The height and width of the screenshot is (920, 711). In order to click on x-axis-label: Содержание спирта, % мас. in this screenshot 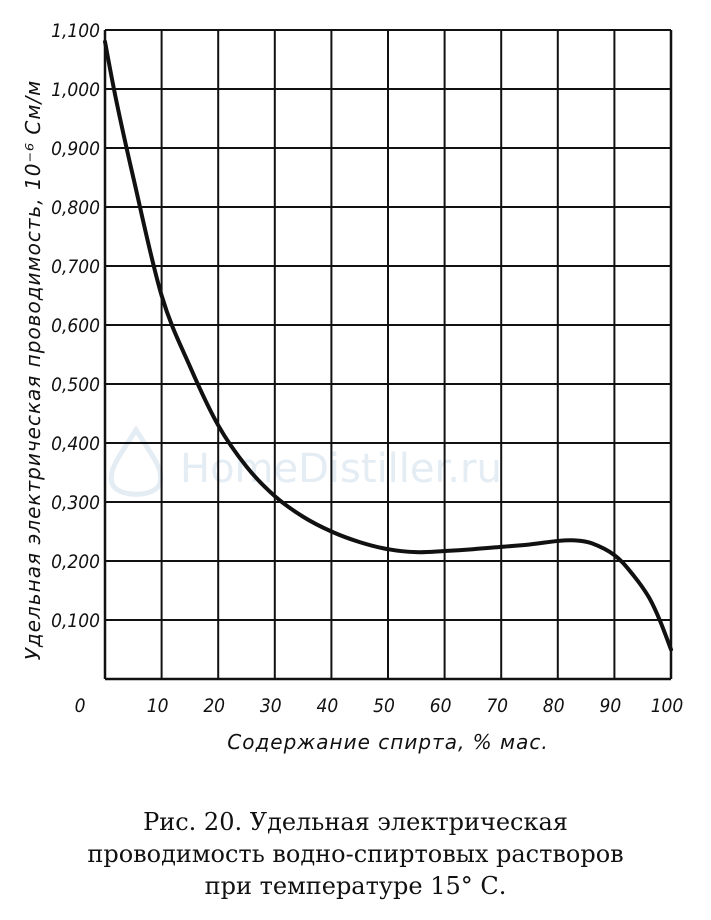, I will do `click(387, 742)`.